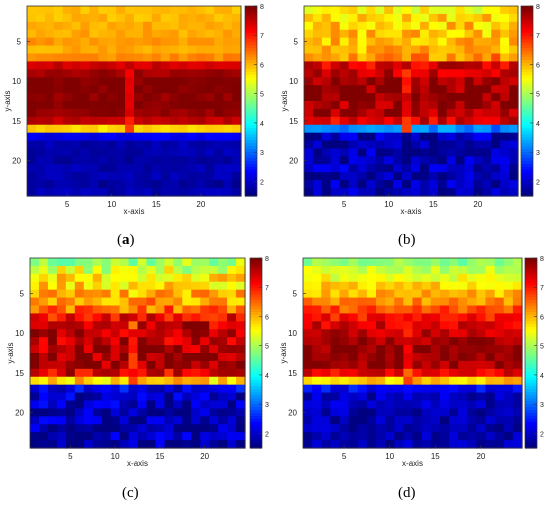 The height and width of the screenshot is (509, 550). I want to click on heatmap-cells, so click(138, 353).